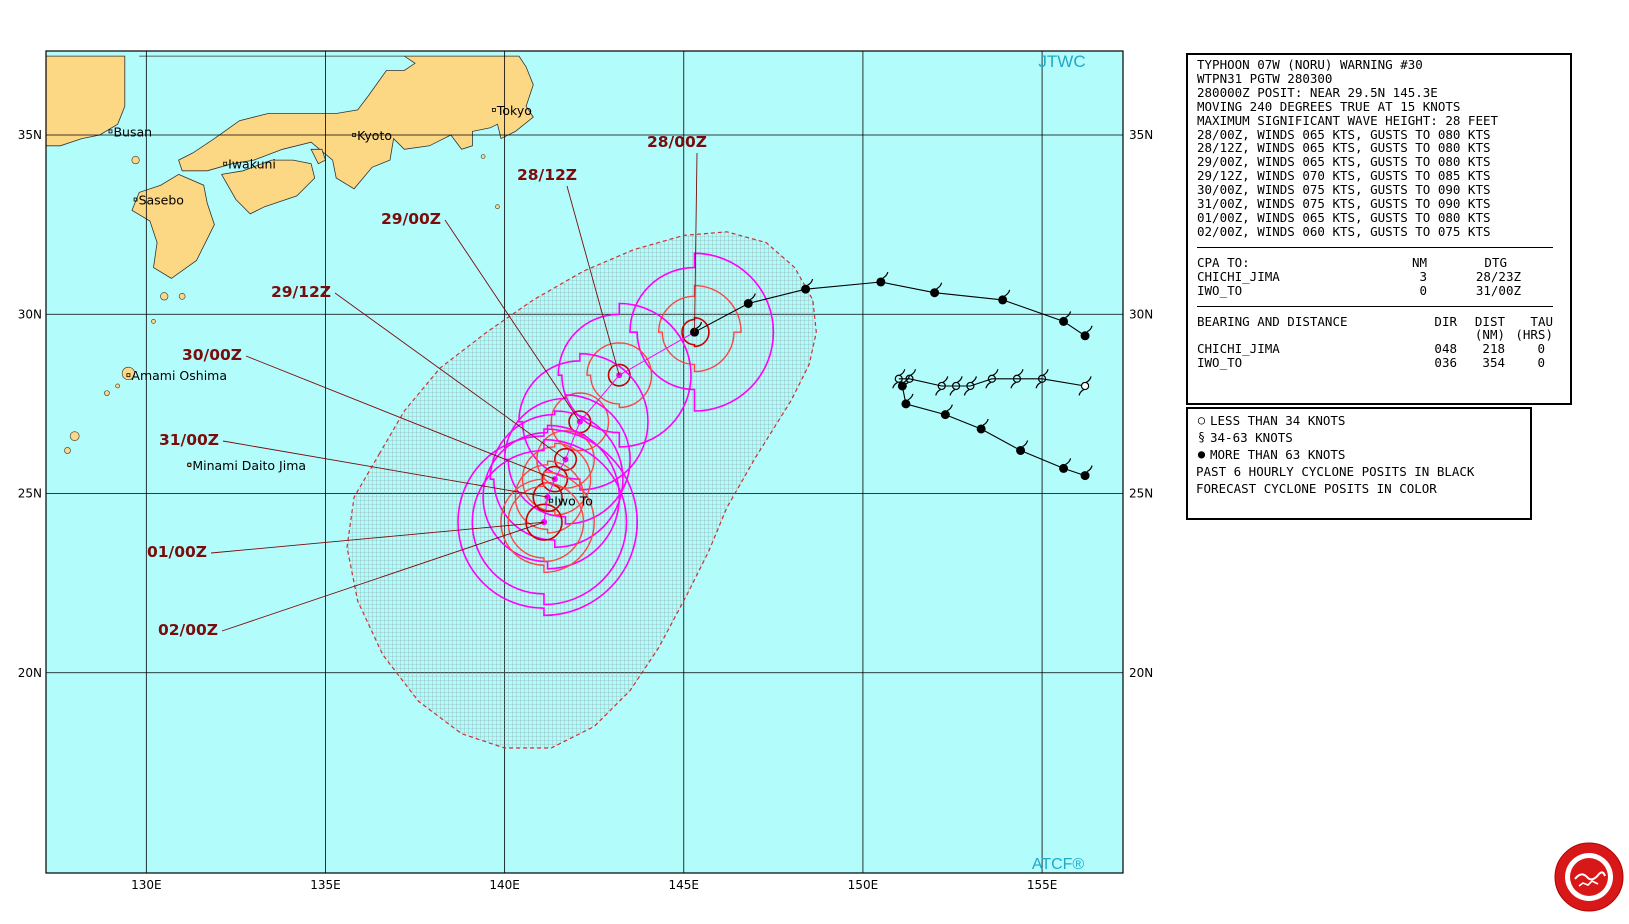 The width and height of the screenshot is (1629, 924). Describe the element at coordinates (1423, 276) in the screenshot. I see `cpa-nm: 3` at that location.